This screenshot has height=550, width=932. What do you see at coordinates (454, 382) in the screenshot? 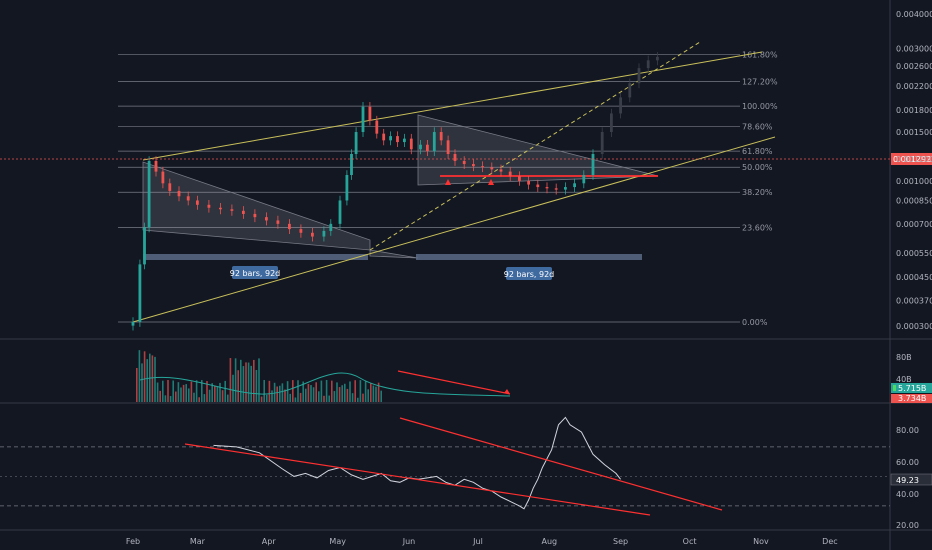
I see `volume-trend-line` at bounding box center [454, 382].